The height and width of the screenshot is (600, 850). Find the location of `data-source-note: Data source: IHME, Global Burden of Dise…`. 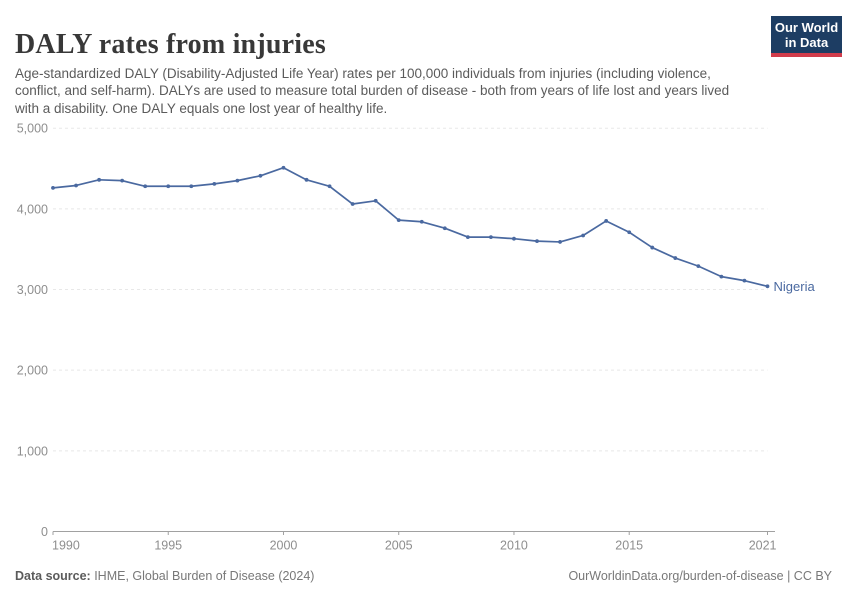

data-source-note: Data source: IHME, Global Burden of Dise… is located at coordinates (164, 576).